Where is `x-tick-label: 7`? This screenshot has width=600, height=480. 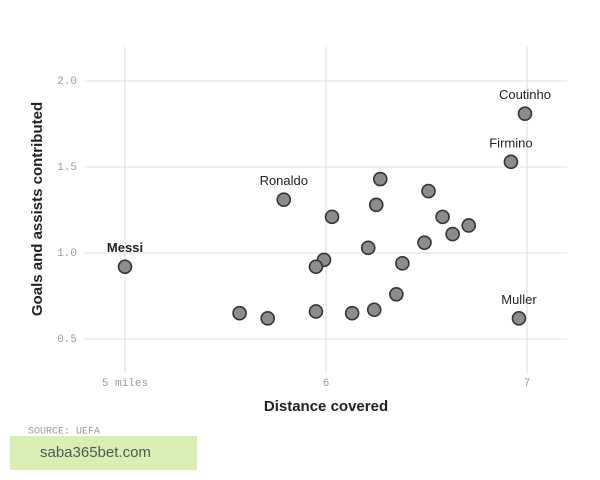
x-tick-label: 7 is located at coordinates (527, 384).